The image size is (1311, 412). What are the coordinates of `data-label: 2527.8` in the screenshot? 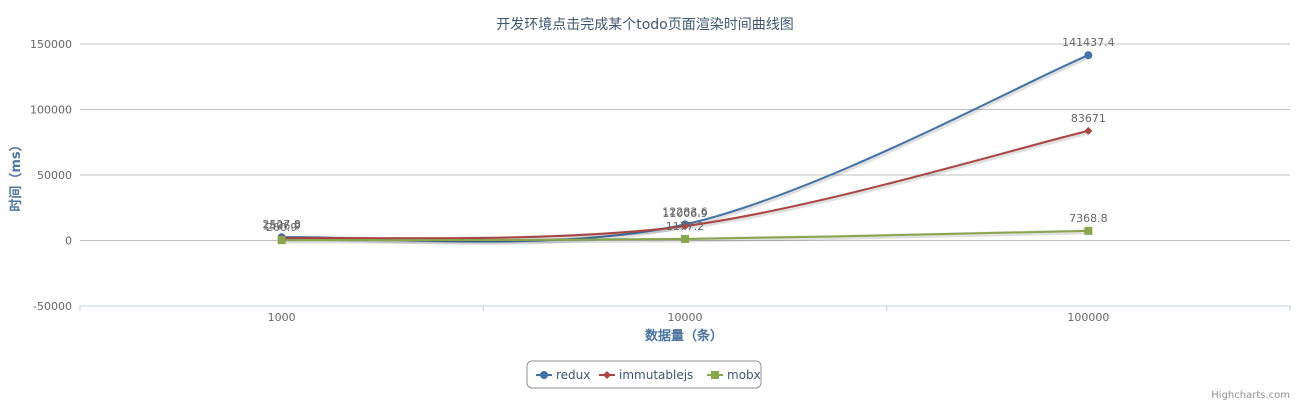 It's located at (281, 224).